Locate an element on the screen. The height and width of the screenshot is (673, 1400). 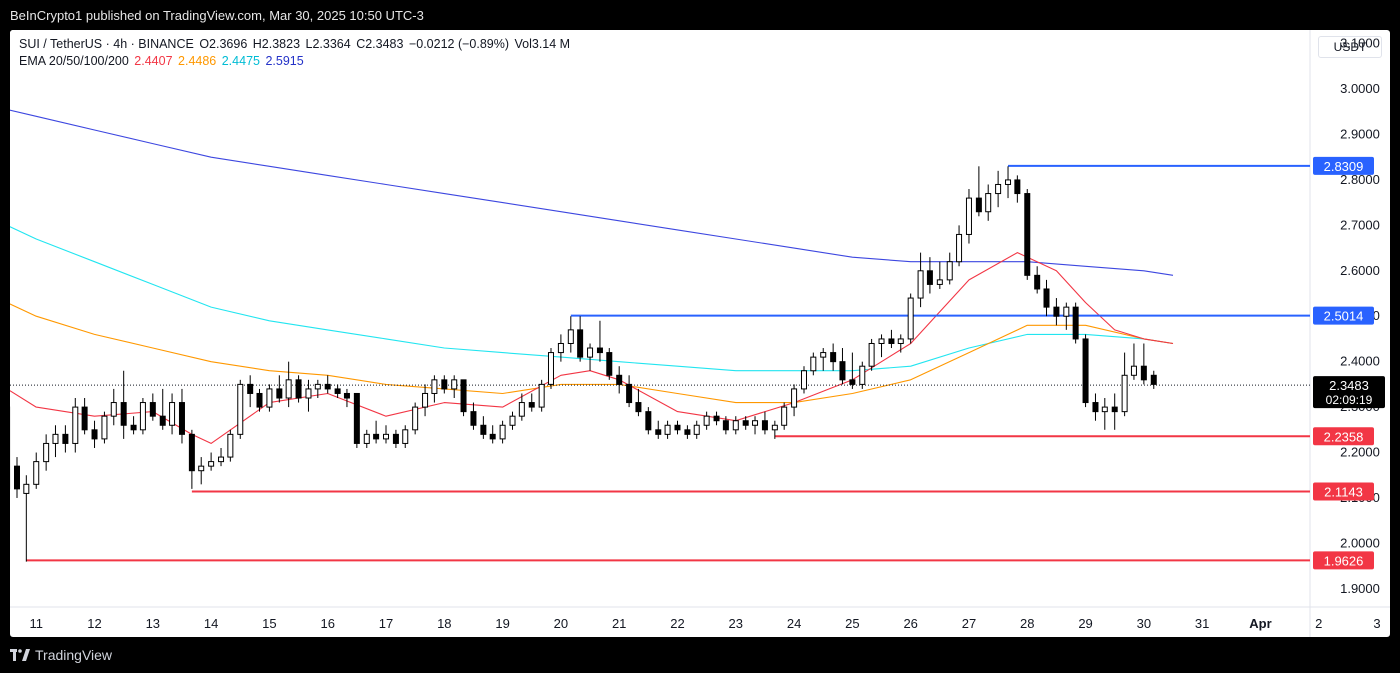
tradingview-footer: TradingView is located at coordinates (61, 655).